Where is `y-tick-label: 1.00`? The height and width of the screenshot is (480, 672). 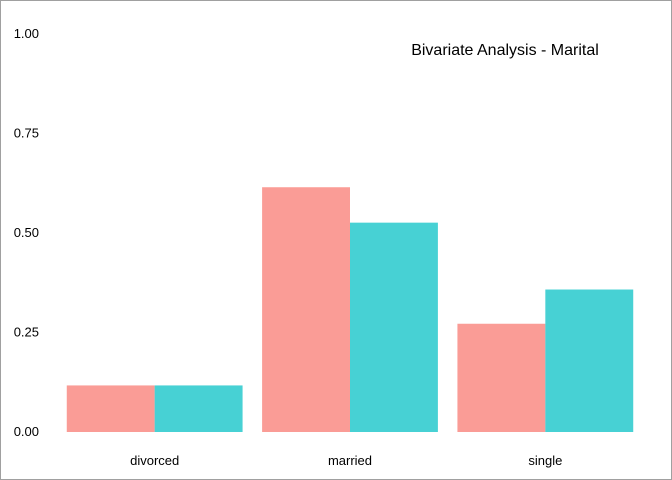
y-tick-label: 1.00 is located at coordinates (26, 33).